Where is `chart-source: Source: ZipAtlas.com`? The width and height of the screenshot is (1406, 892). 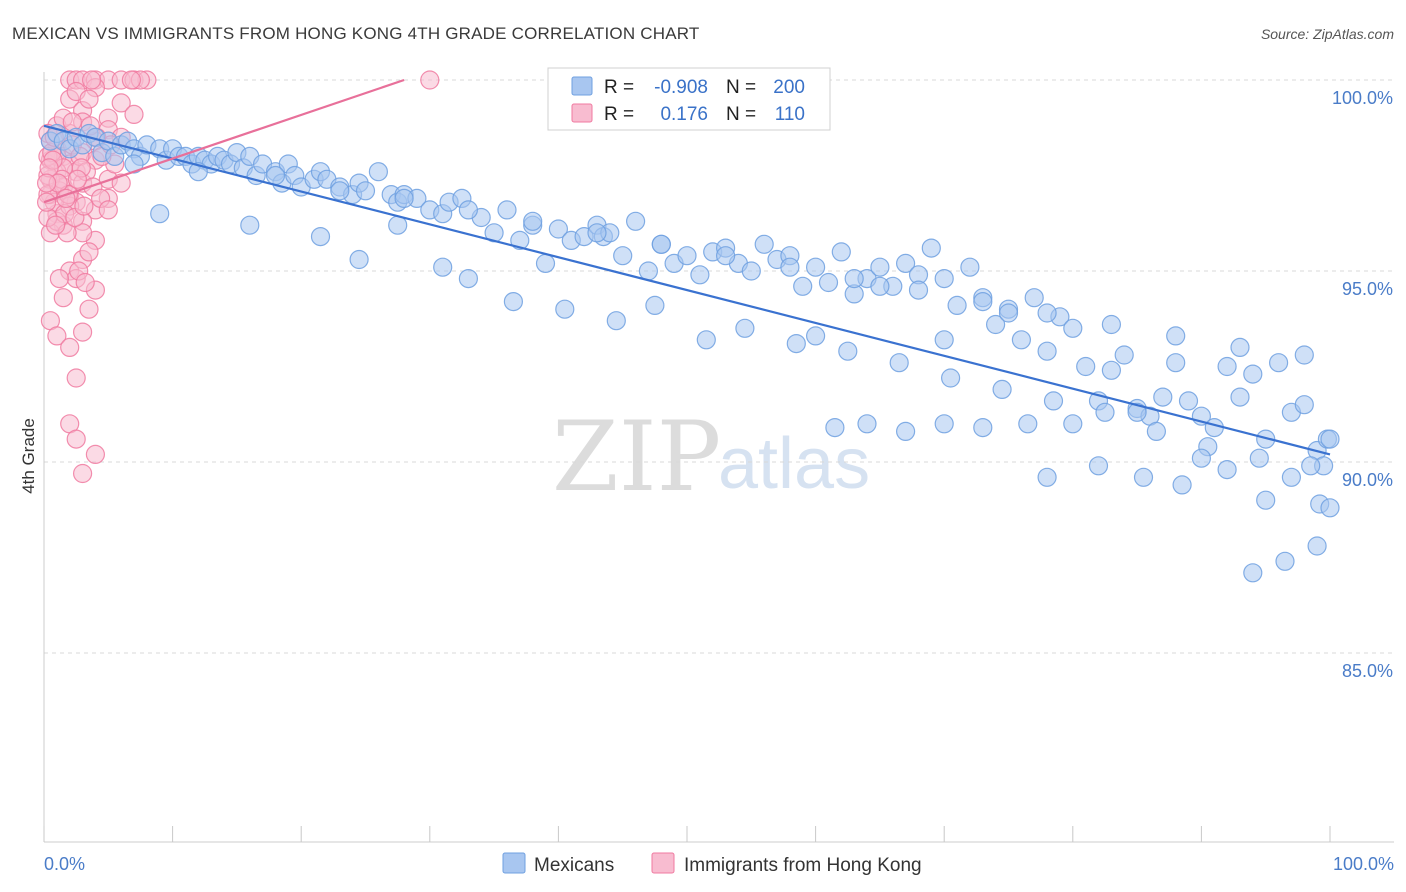 chart-source: Source: ZipAtlas.com is located at coordinates (1327, 34).